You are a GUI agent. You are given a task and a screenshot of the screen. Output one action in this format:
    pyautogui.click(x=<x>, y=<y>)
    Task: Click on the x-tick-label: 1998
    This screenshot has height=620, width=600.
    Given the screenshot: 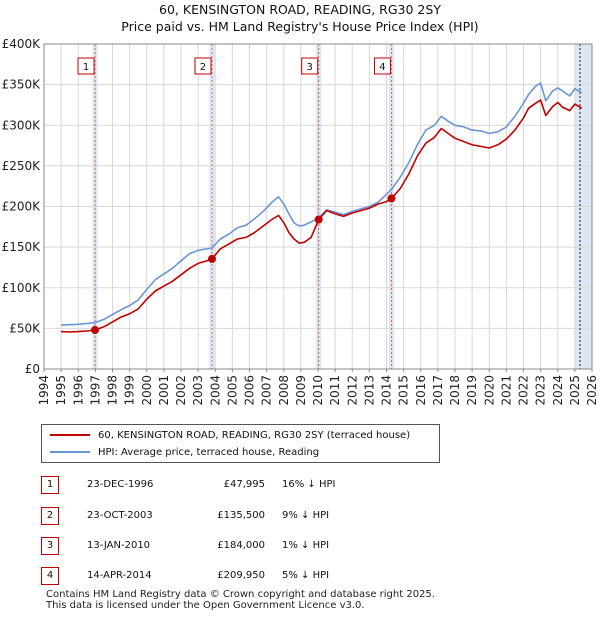 What is the action you would take?
    pyautogui.click(x=113, y=390)
    